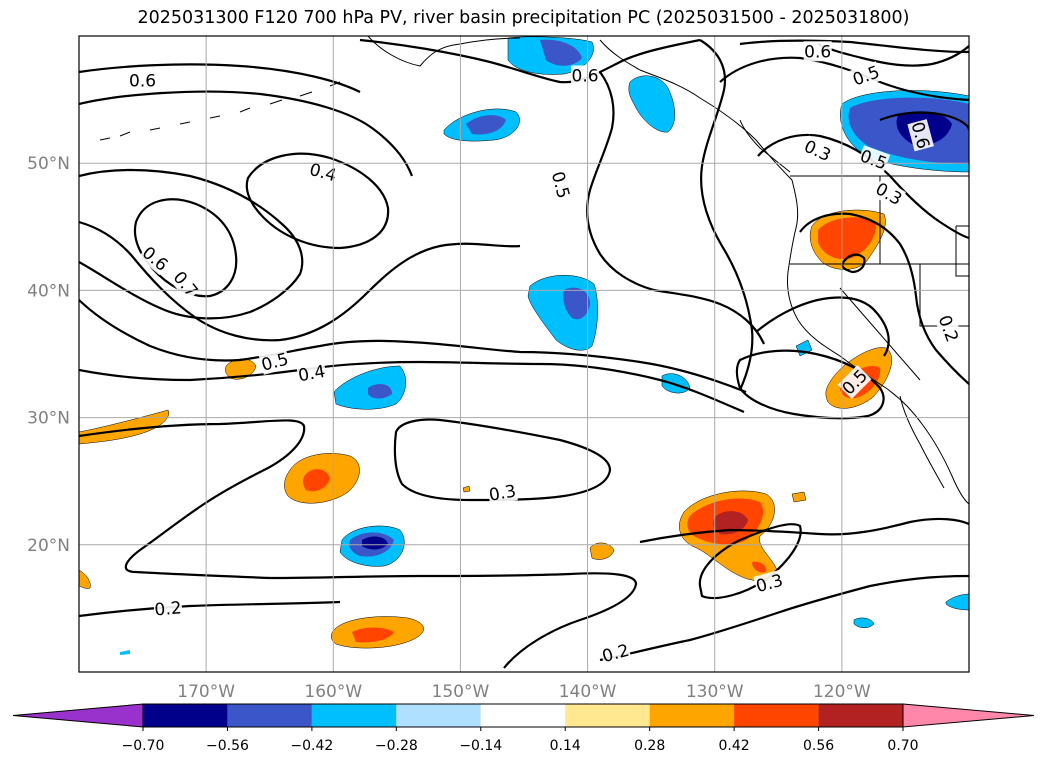  Describe the element at coordinates (206, 692) in the screenshot. I see `lon-tick-label: 170°W` at that location.